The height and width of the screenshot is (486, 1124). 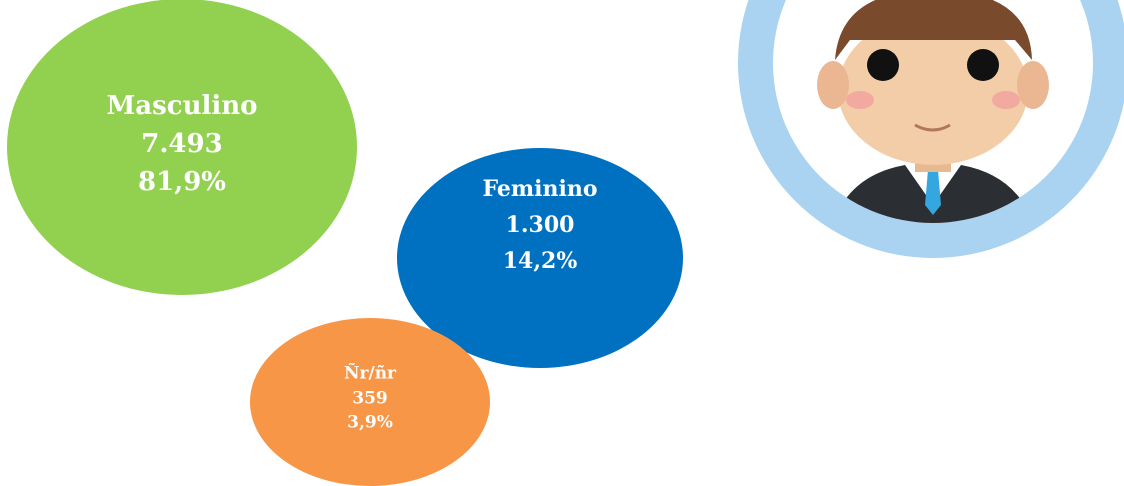 What do you see at coordinates (540, 261) in the screenshot?
I see `bubble-percent: 14,2%` at bounding box center [540, 261].